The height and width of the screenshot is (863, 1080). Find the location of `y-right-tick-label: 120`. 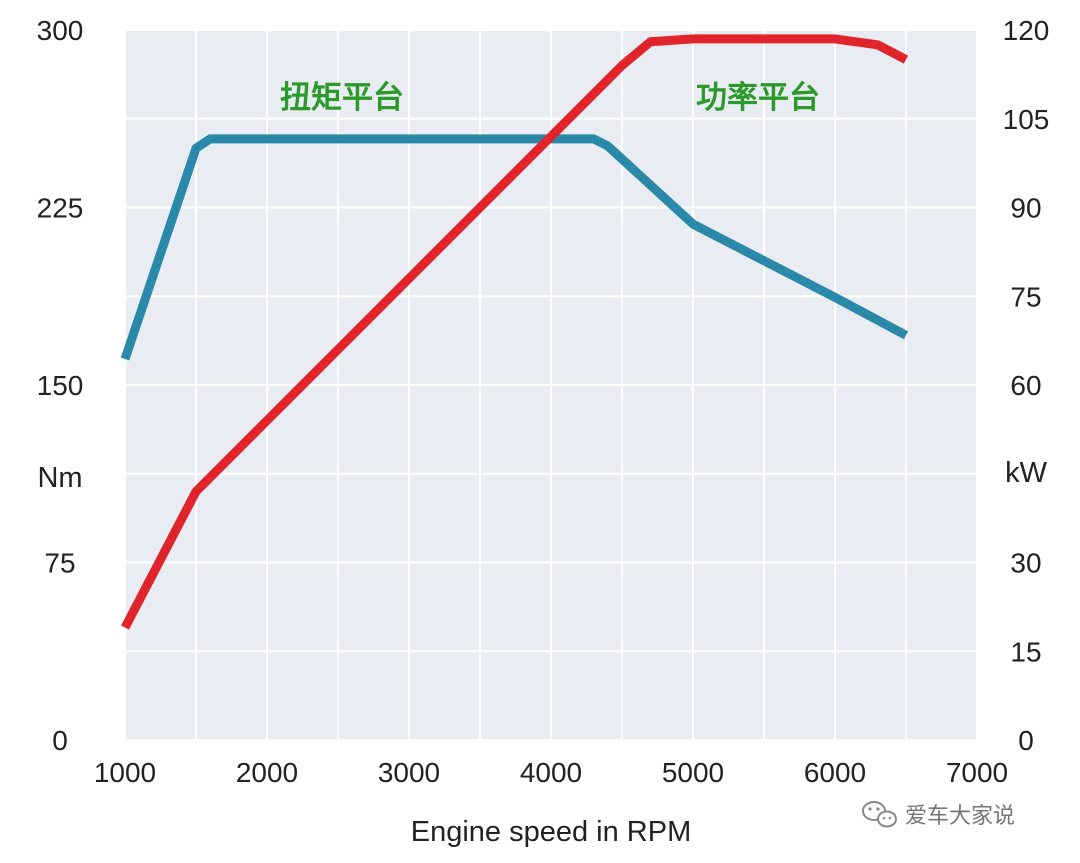

y-right-tick-label: 120 is located at coordinates (1026, 30).